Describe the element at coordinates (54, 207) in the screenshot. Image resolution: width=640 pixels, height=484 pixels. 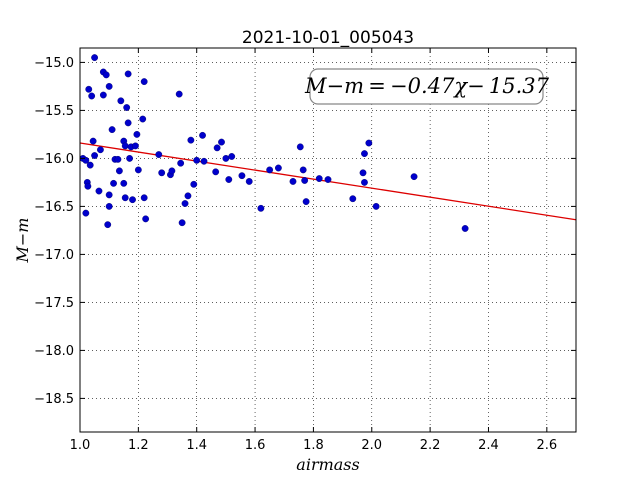
I see `y-tick-label: −16.5` at that location.